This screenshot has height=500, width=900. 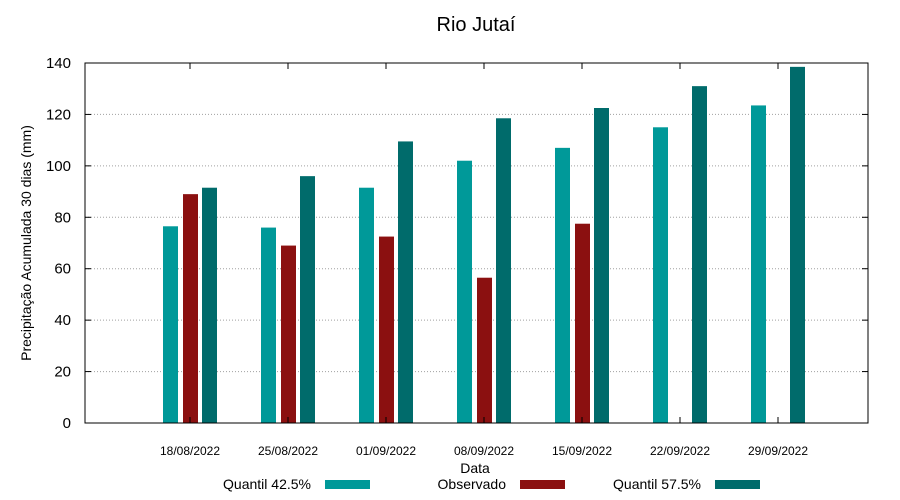 What do you see at coordinates (680, 451) in the screenshot?
I see `x-tick-label: 22/09/2022` at bounding box center [680, 451].